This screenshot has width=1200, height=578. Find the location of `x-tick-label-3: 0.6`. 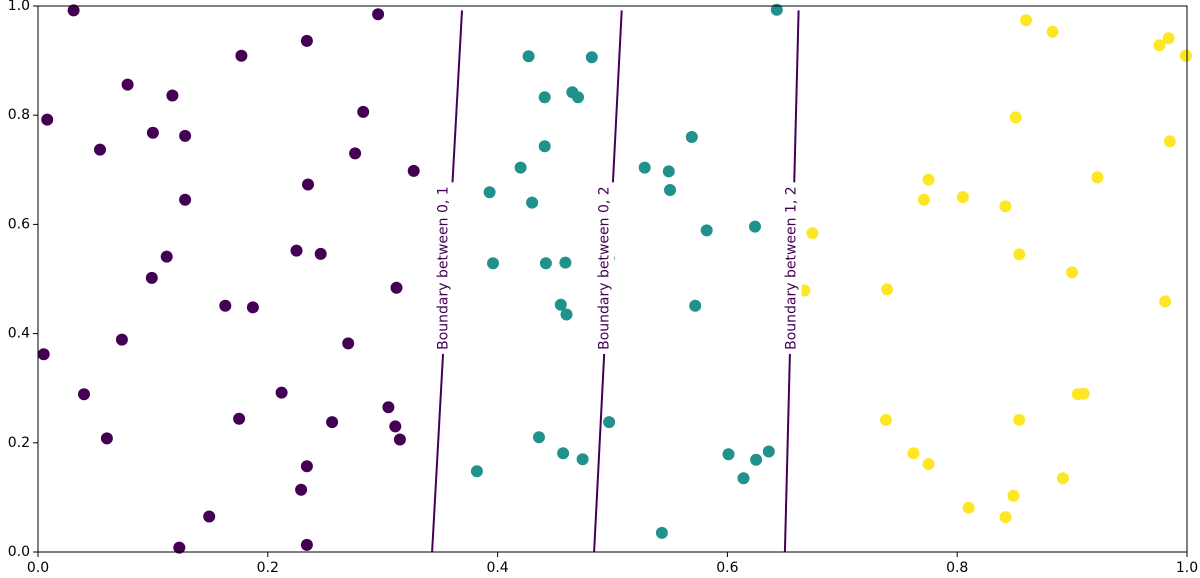

x-tick-label-3: 0.6 is located at coordinates (727, 568).